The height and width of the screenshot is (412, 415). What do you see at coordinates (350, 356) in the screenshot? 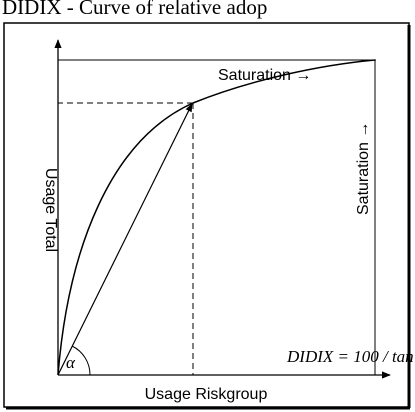
I see `formula: DIDIX = 100 / tan α` at bounding box center [350, 356].